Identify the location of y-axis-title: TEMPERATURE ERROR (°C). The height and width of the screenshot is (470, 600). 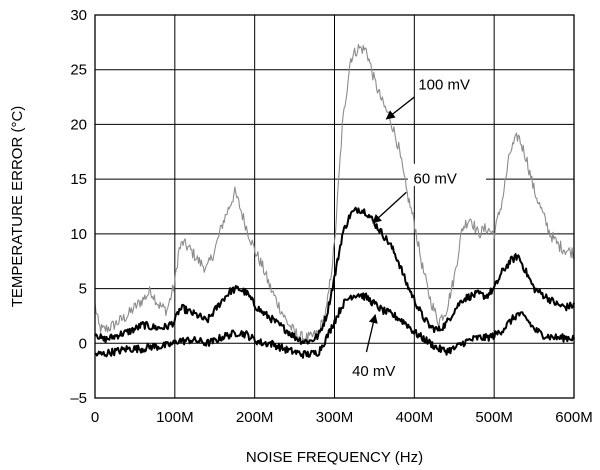
(17, 207).